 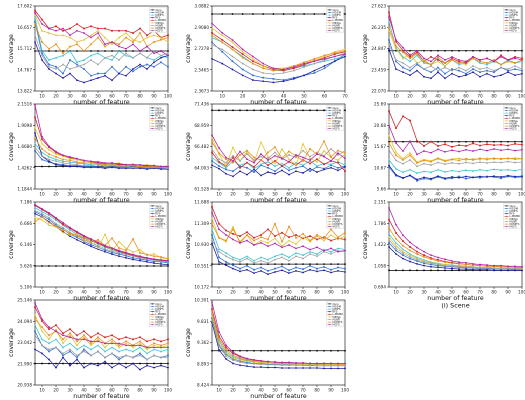 I want to click on y-tick-label: 2.1516, so click(x=24, y=104).